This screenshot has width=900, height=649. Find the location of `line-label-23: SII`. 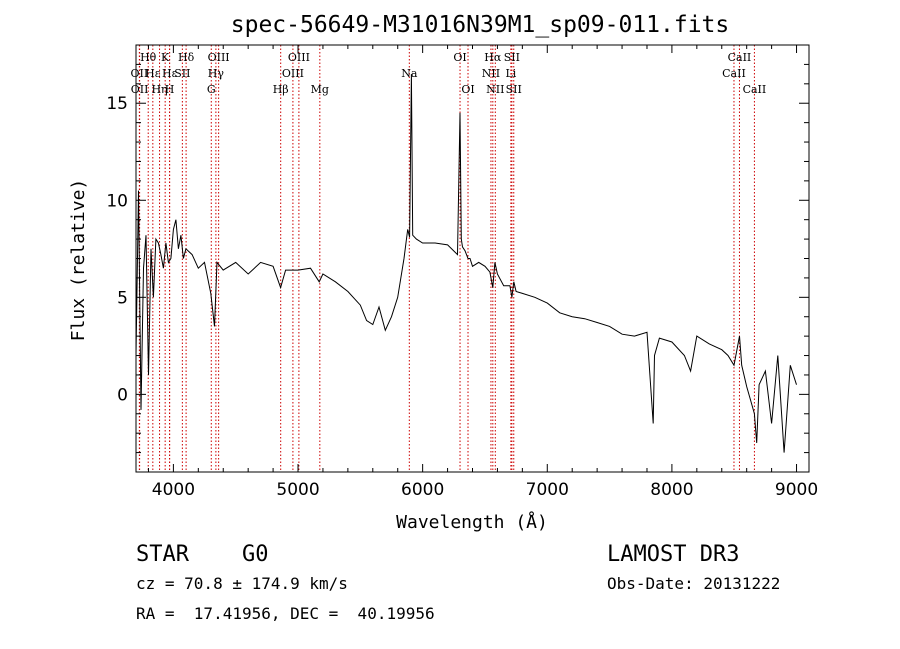

line-label-23: SII is located at coordinates (512, 57).